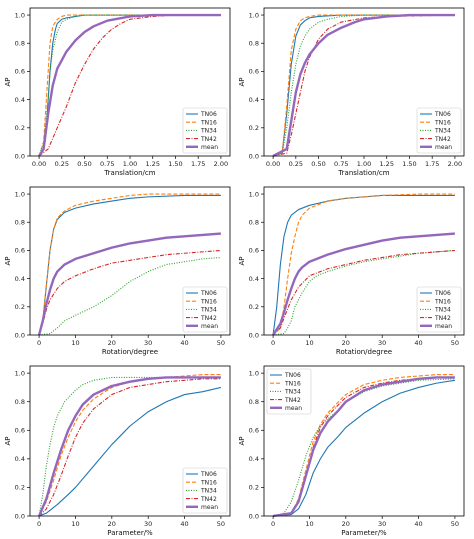 The height and width of the screenshot is (539, 474). What do you see at coordinates (363, 173) in the screenshot?
I see `x-axis-label: Translation/cm` at bounding box center [363, 173].